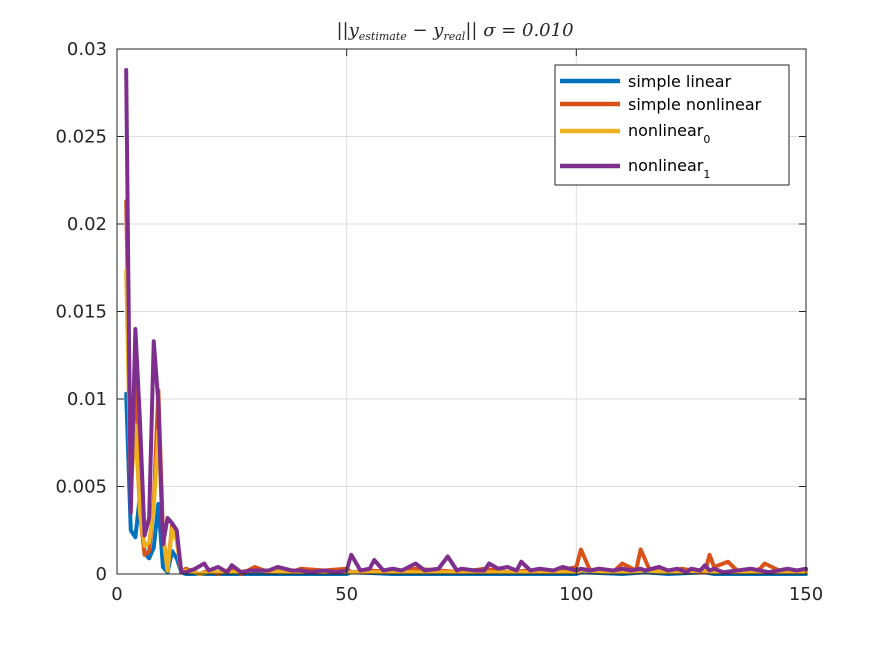 The width and height of the screenshot is (891, 645). What do you see at coordinates (81, 137) in the screenshot?
I see `y-tick-label: 0.025` at bounding box center [81, 137].